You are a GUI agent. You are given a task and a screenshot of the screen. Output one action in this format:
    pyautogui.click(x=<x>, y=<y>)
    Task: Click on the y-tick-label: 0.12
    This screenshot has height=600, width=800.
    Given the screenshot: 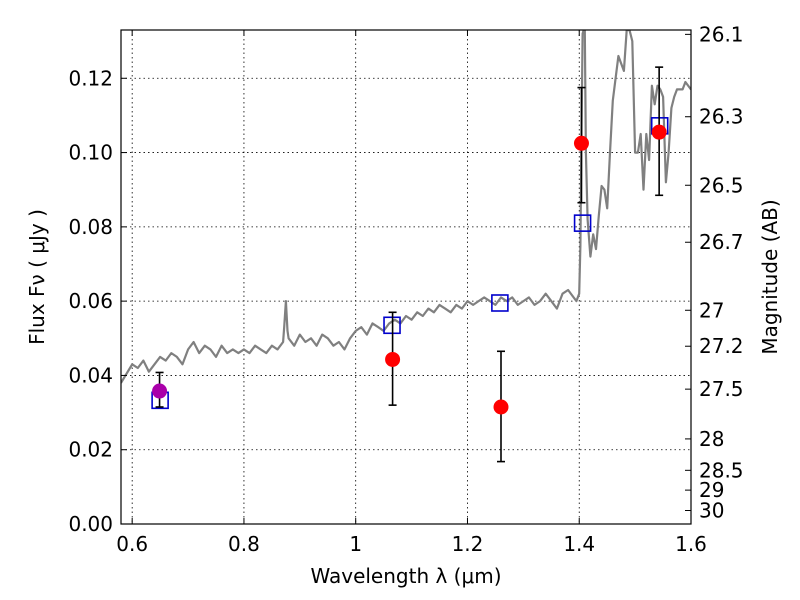 What is the action you would take?
    pyautogui.click(x=90, y=78)
    